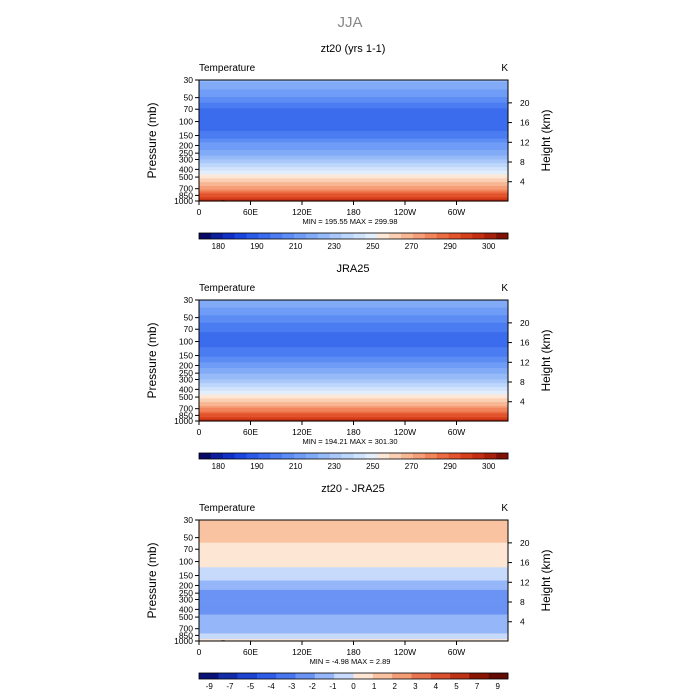  I want to click on figure-title: JJA, so click(349, 22).